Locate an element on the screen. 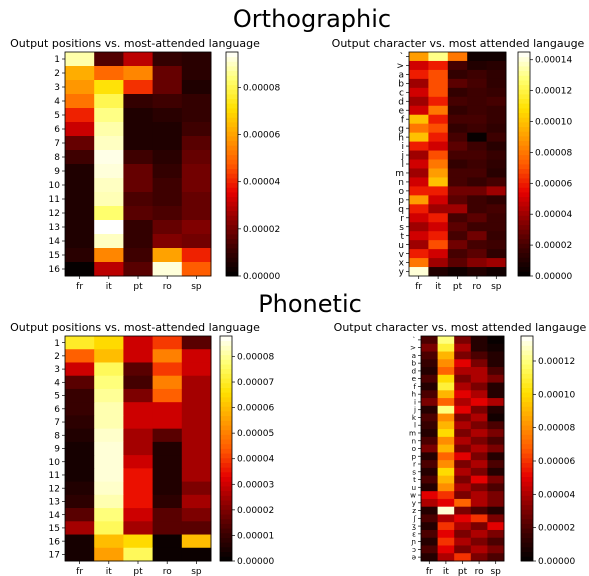  colorbar-frame is located at coordinates (524, 164).